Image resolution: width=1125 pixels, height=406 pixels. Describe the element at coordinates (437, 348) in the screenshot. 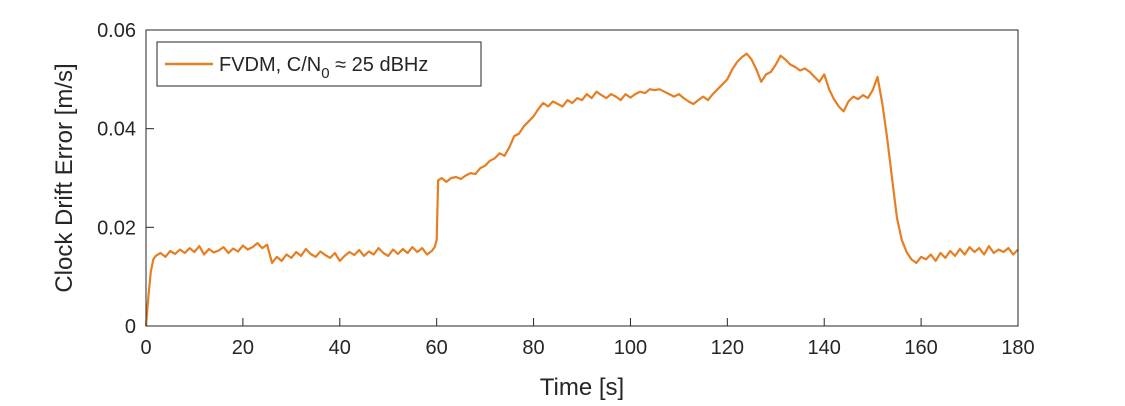

I see `x-tick-label: 60` at that location.